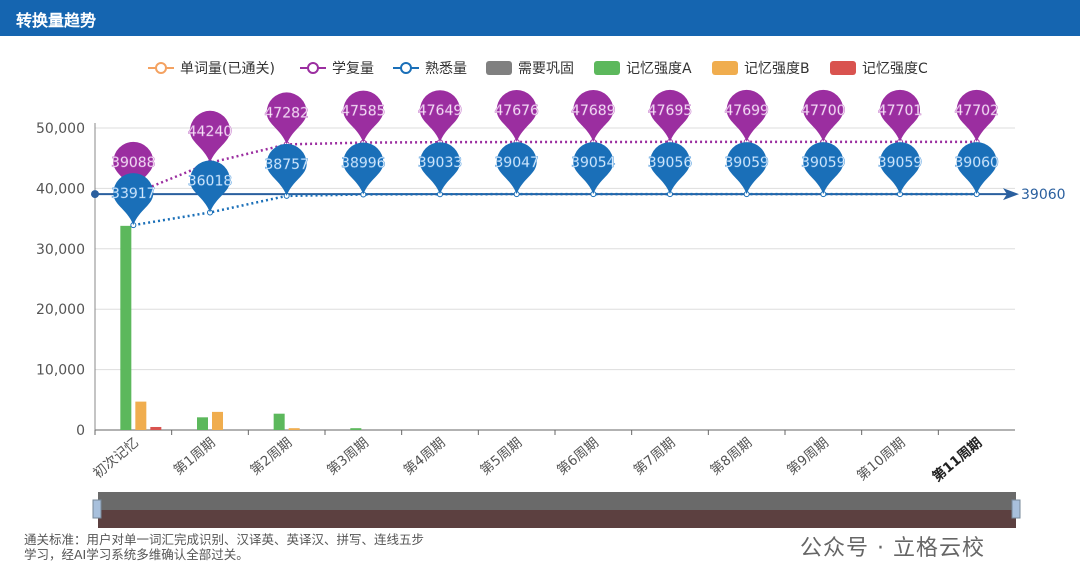  What do you see at coordinates (60, 129) in the screenshot?
I see `y-tick-label: 50,000` at bounding box center [60, 129].